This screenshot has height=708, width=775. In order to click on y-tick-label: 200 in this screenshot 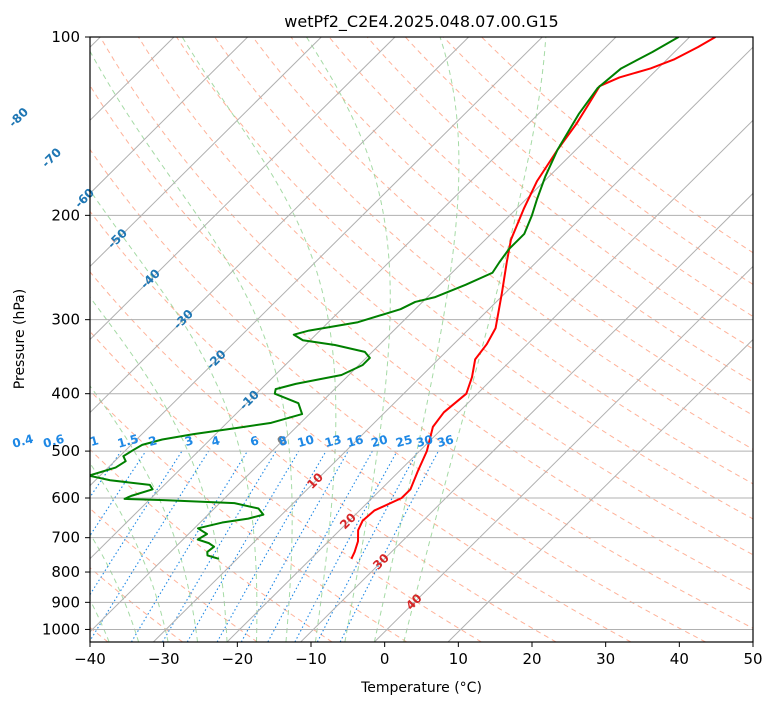, I will do `click(65, 215)`.